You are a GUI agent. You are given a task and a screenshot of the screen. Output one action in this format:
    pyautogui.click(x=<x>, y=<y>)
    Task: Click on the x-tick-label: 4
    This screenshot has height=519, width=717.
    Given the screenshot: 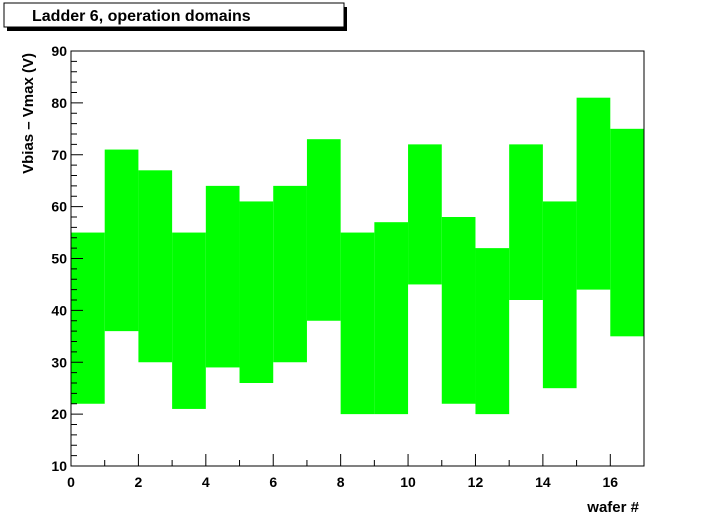 What is the action you would take?
    pyautogui.click(x=206, y=482)
    